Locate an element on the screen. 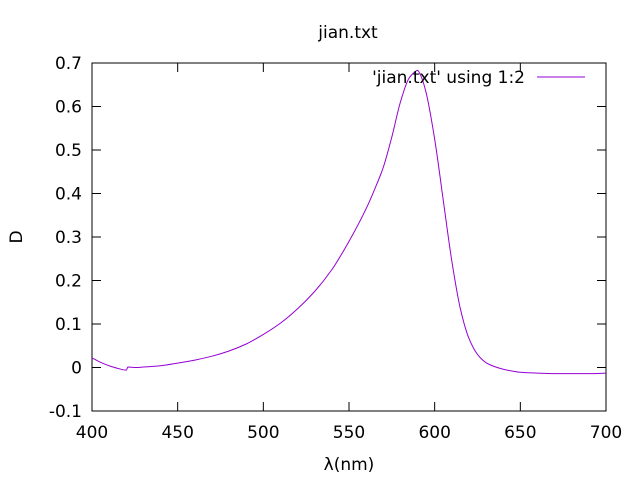  x-tick-label: 500 is located at coordinates (263, 433).